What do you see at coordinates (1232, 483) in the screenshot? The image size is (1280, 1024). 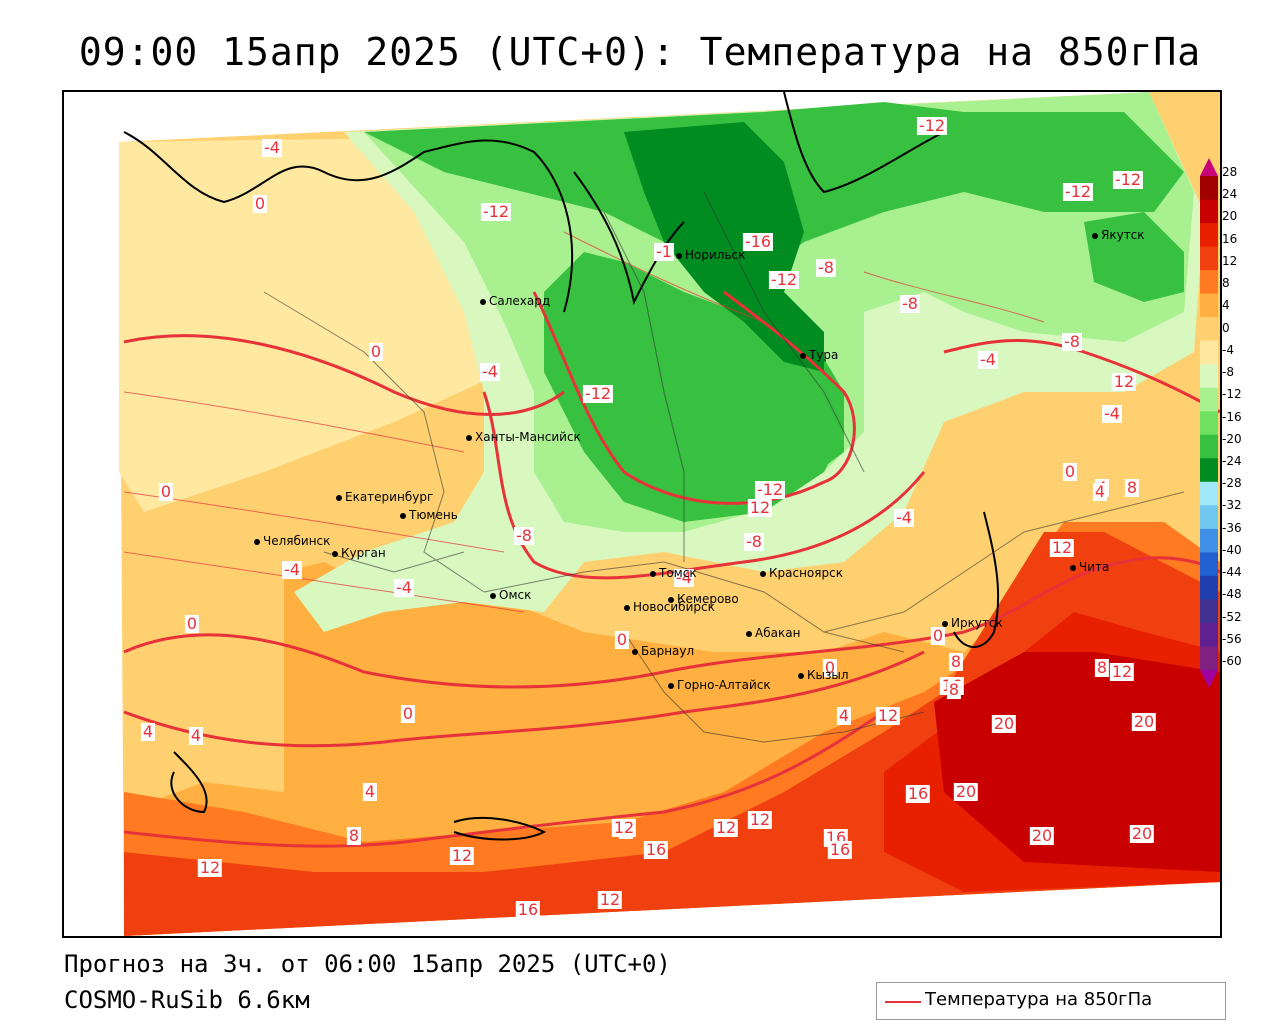 I see `scale-tick-label: -28` at bounding box center [1232, 483].